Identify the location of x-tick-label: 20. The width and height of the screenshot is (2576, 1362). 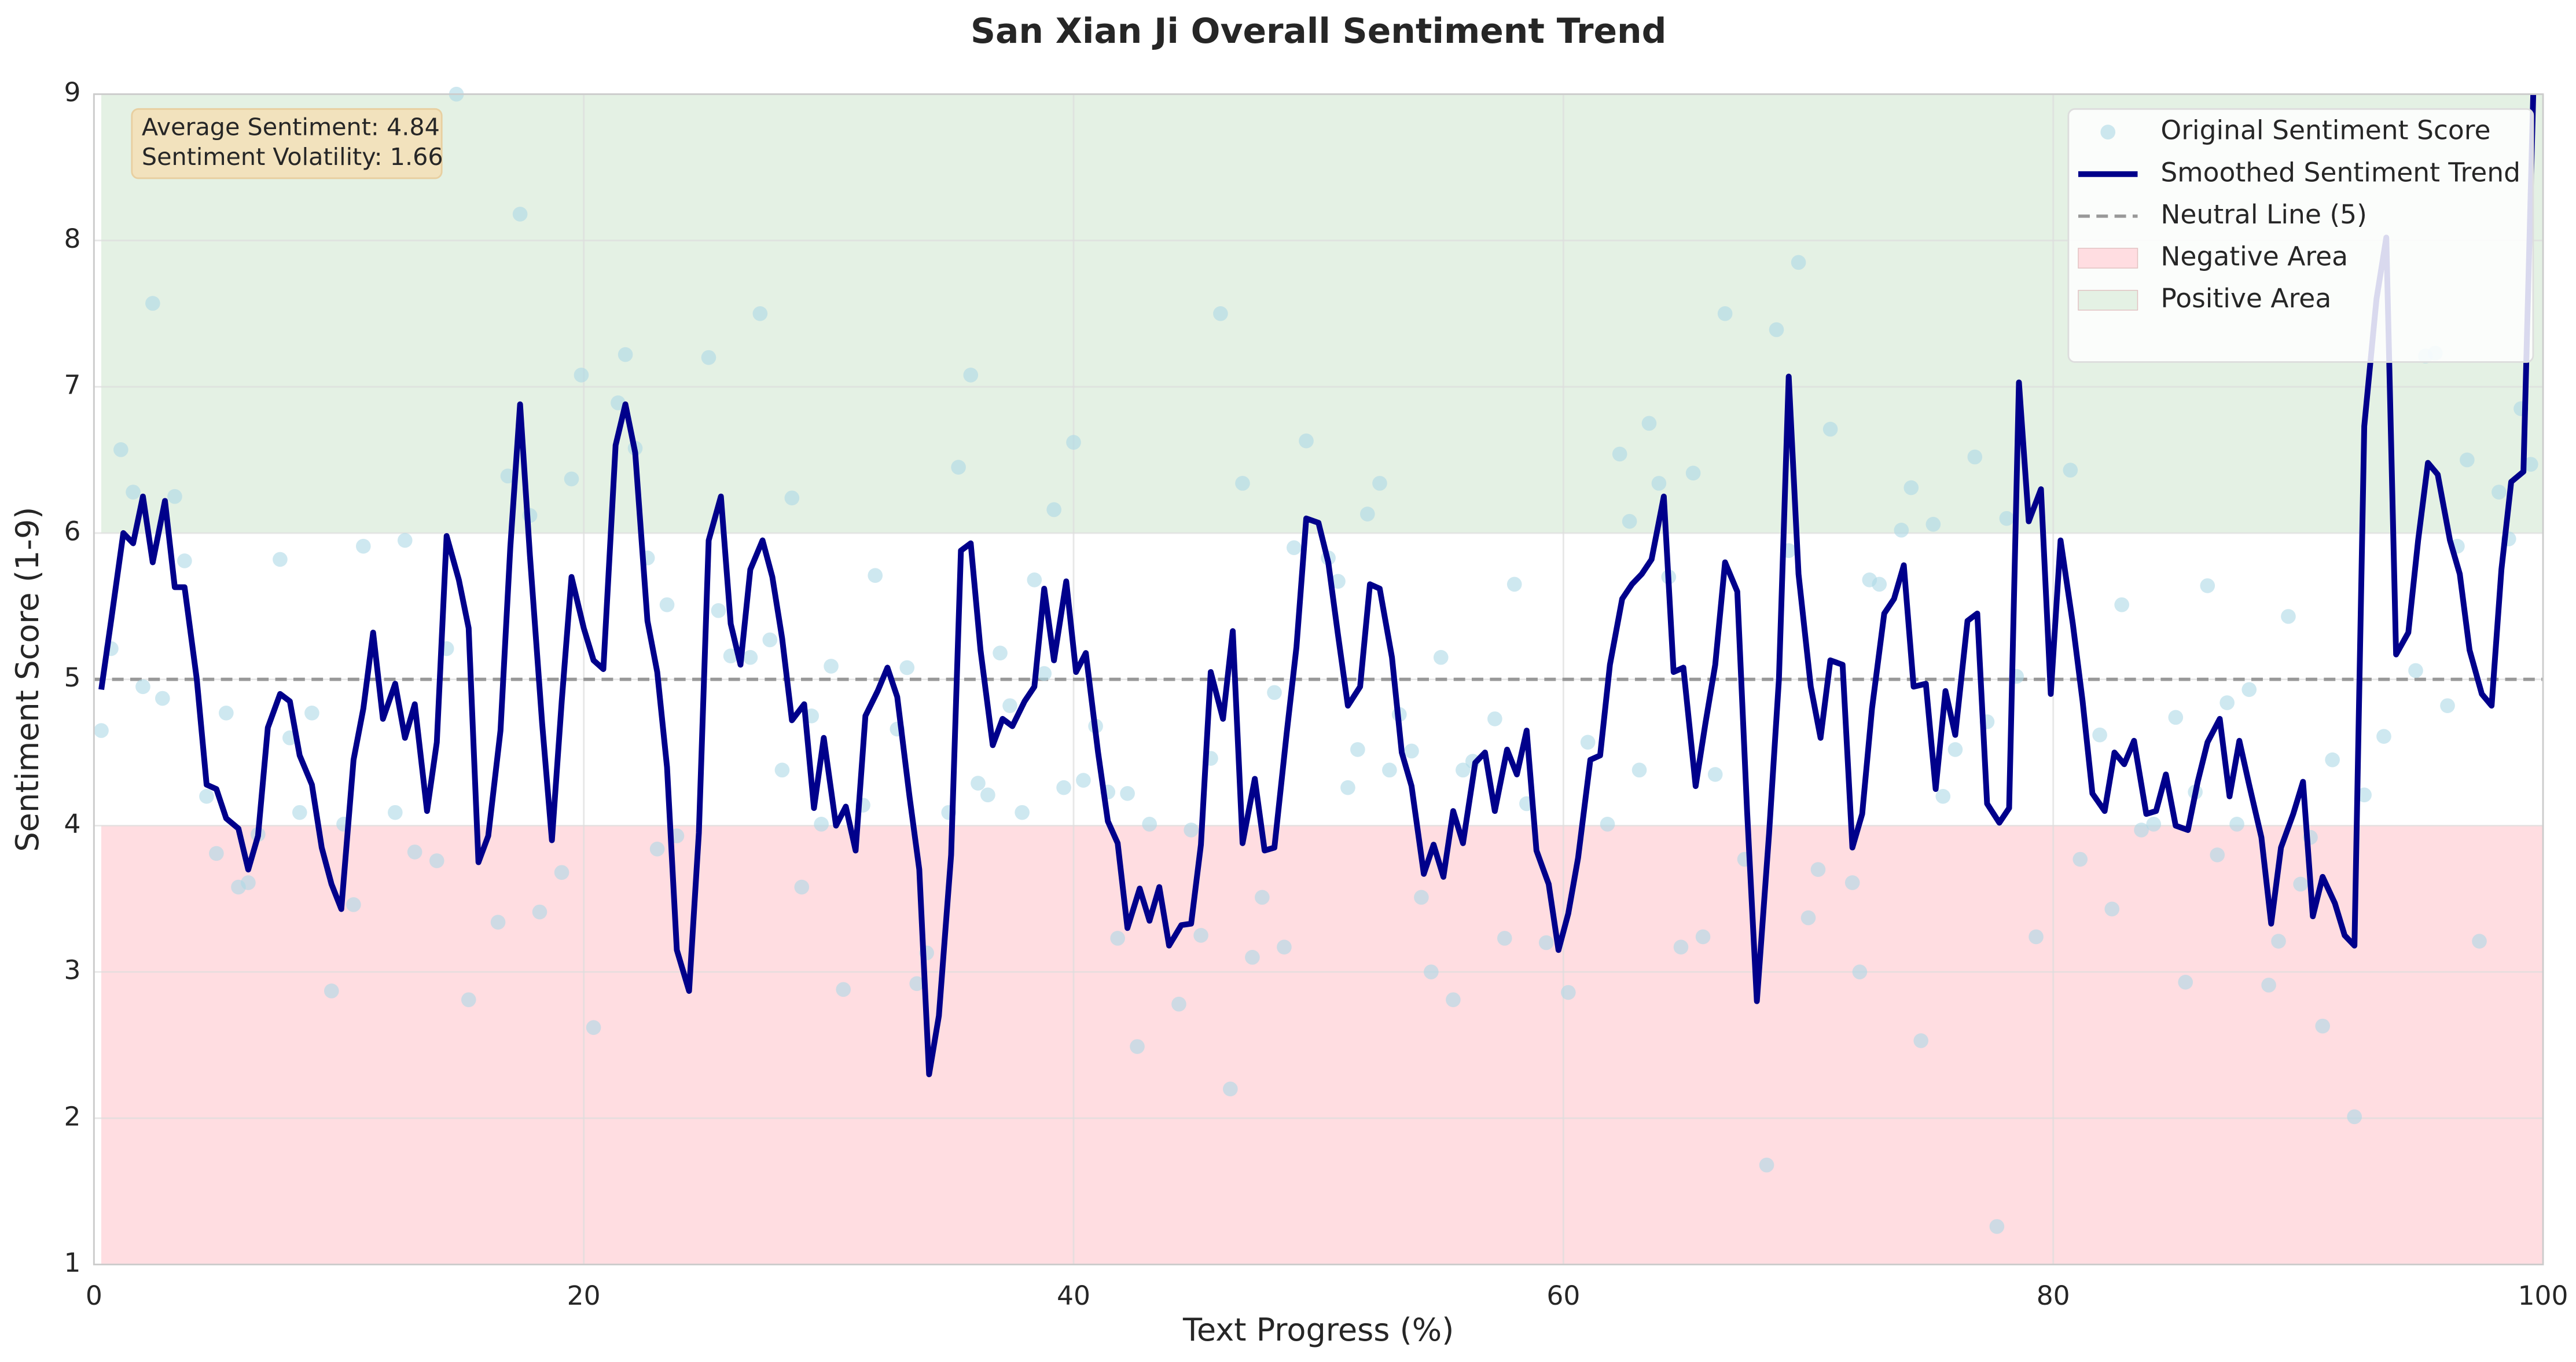
(584, 1295).